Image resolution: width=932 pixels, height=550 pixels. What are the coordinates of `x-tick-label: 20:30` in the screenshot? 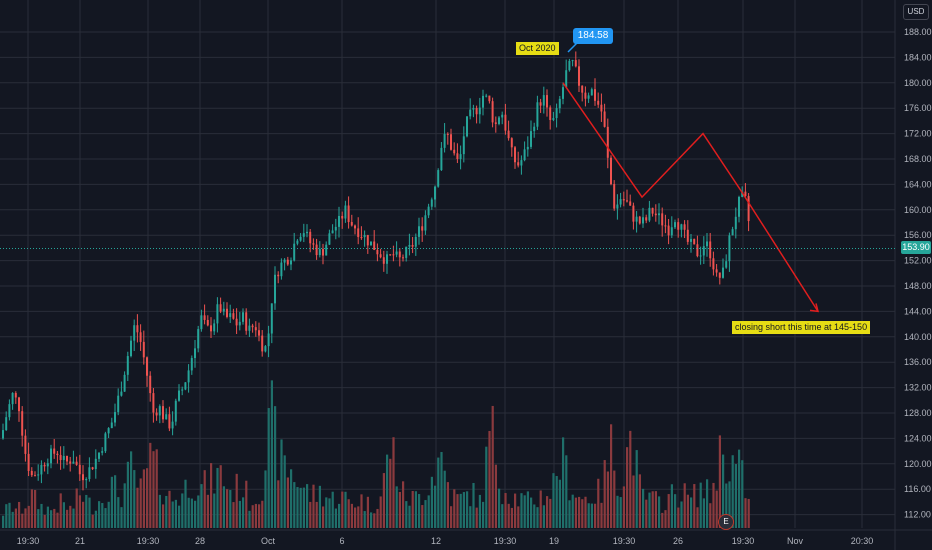 It's located at (862, 541).